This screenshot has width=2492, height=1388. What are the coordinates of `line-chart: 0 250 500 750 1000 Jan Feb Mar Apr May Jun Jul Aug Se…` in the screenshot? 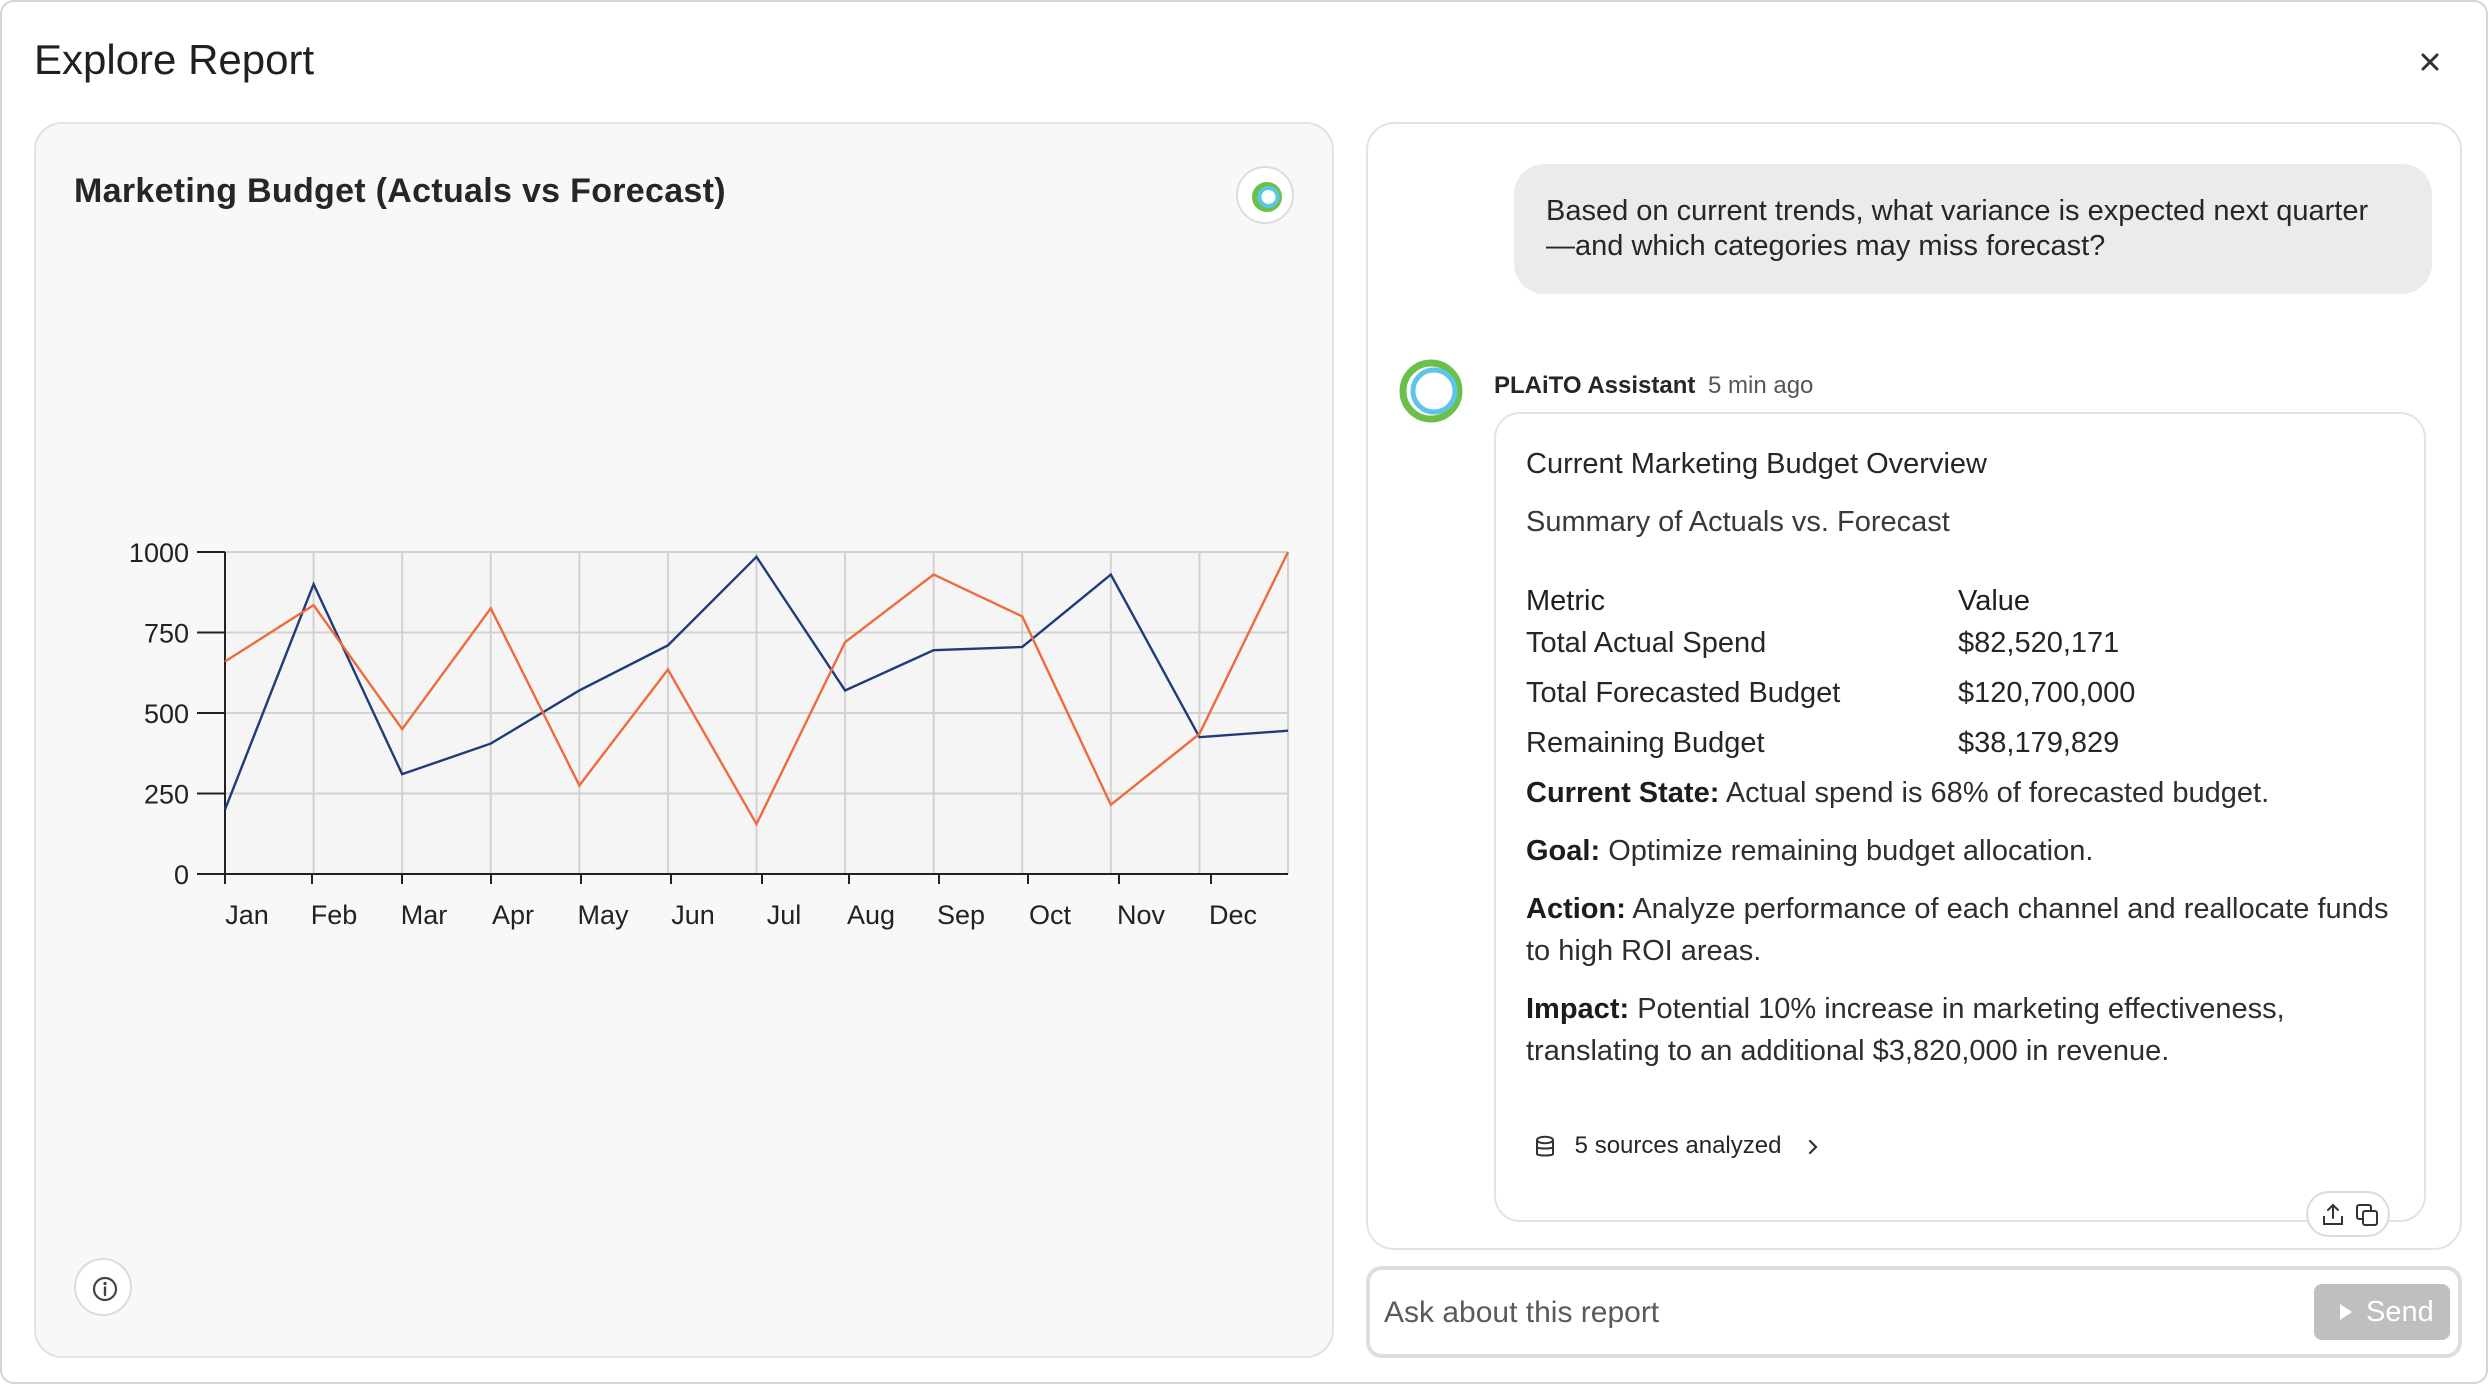 It's located at (709, 734).